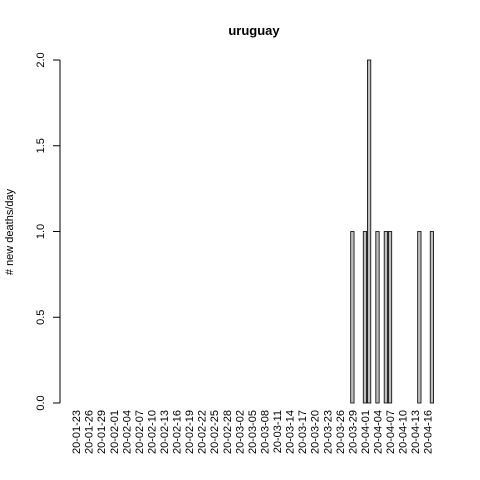 This screenshot has width=480, height=480. I want to click on x-tick-label: 20-04-04, so click(378, 432).